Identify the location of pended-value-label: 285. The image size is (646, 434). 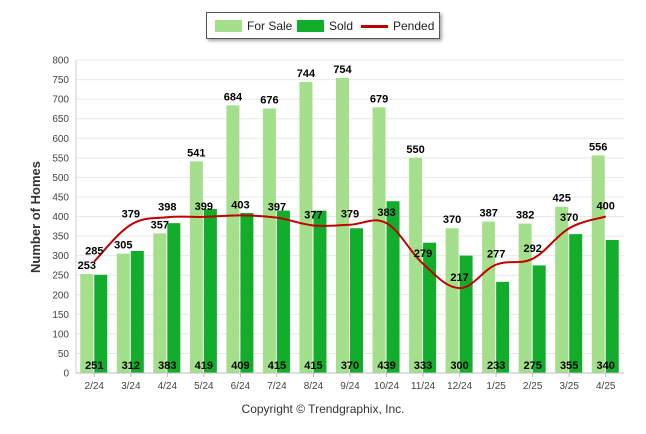
(94, 251).